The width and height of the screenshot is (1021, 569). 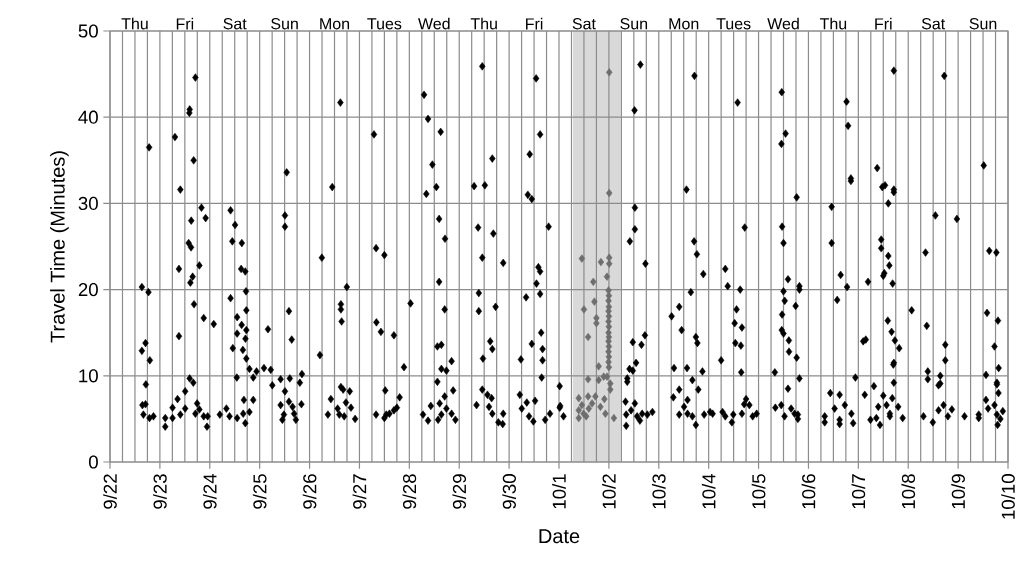 What do you see at coordinates (209, 491) in the screenshot?
I see `x-tick-label: 9/24` at bounding box center [209, 491].